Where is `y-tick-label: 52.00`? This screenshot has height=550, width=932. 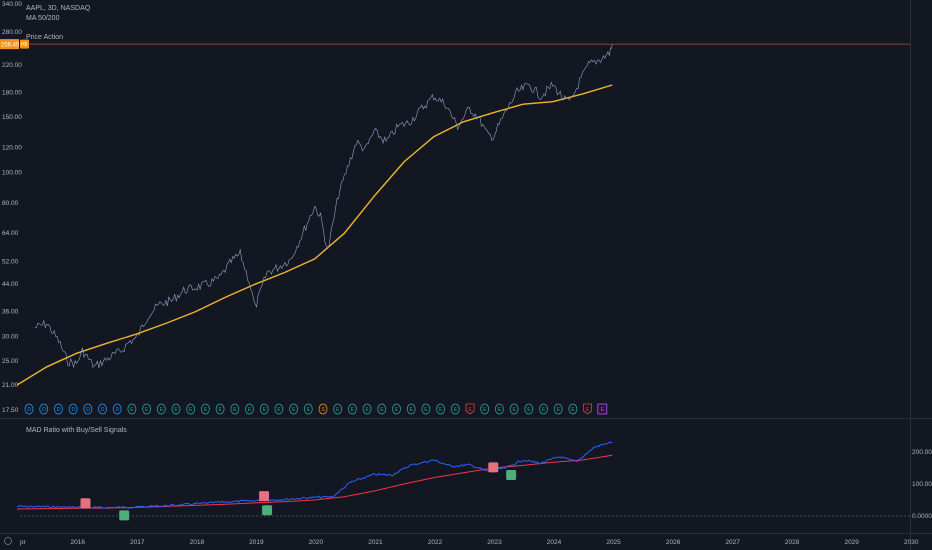 y-tick-label: 52.00 is located at coordinates (10, 261).